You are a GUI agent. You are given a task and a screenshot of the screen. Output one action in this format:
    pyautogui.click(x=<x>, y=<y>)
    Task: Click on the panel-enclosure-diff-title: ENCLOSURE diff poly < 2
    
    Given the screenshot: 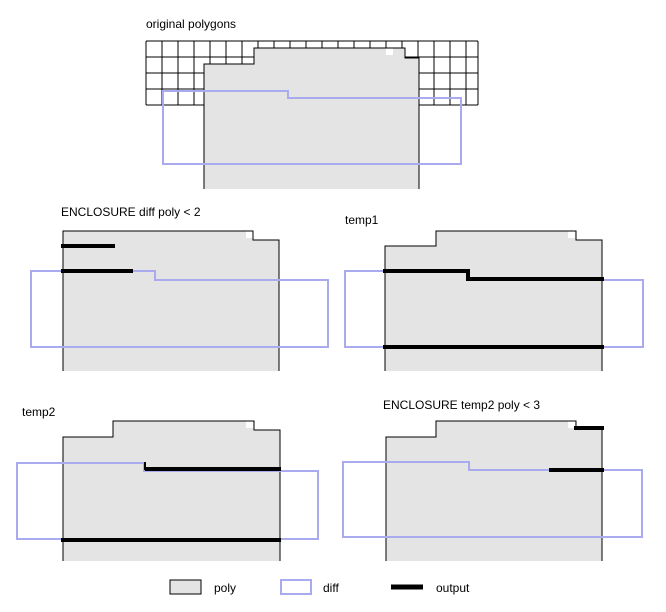 What is the action you would take?
    pyautogui.click(x=131, y=212)
    